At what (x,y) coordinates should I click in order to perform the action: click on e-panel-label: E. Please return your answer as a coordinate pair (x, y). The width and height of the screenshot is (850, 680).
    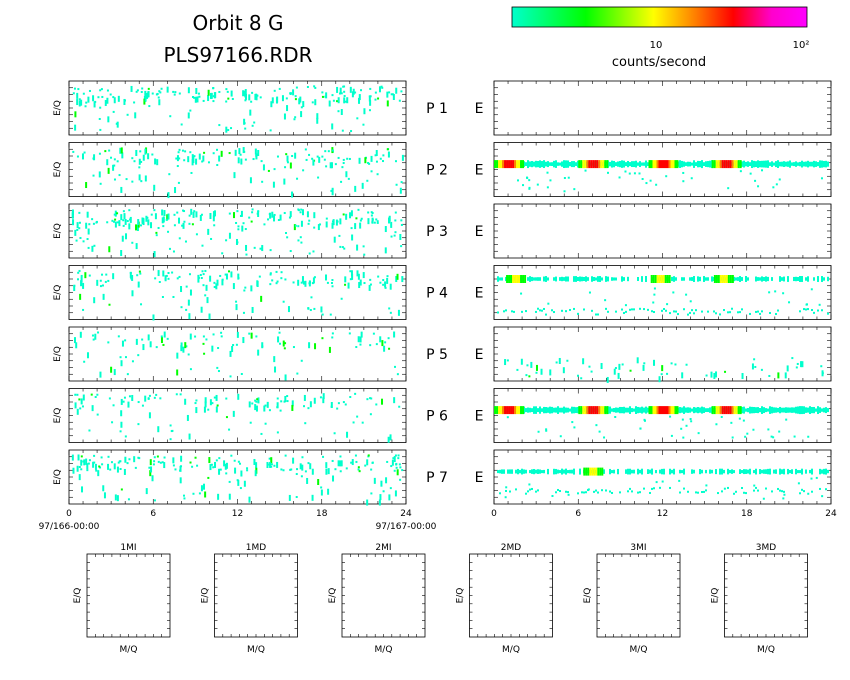
    Looking at the image, I should click on (479, 171).